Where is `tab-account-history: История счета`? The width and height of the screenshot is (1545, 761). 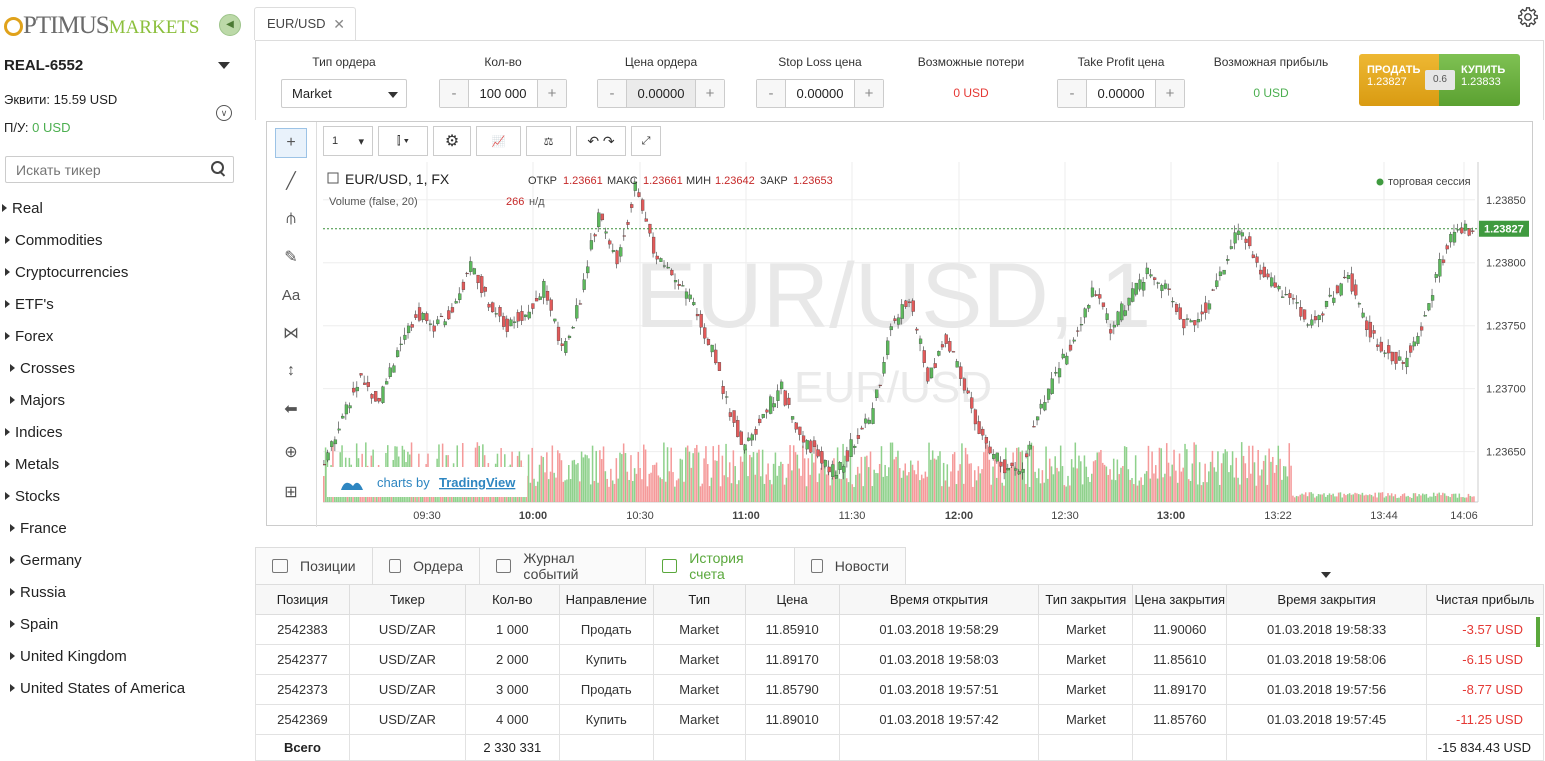 tab-account-history: История счета is located at coordinates (720, 565).